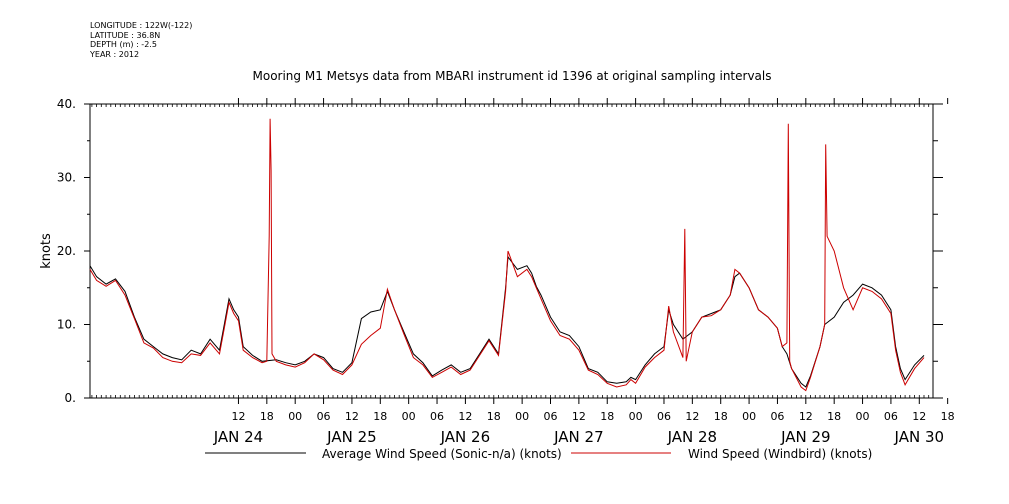  I want to click on y-tick-label: 40., so click(66, 104).